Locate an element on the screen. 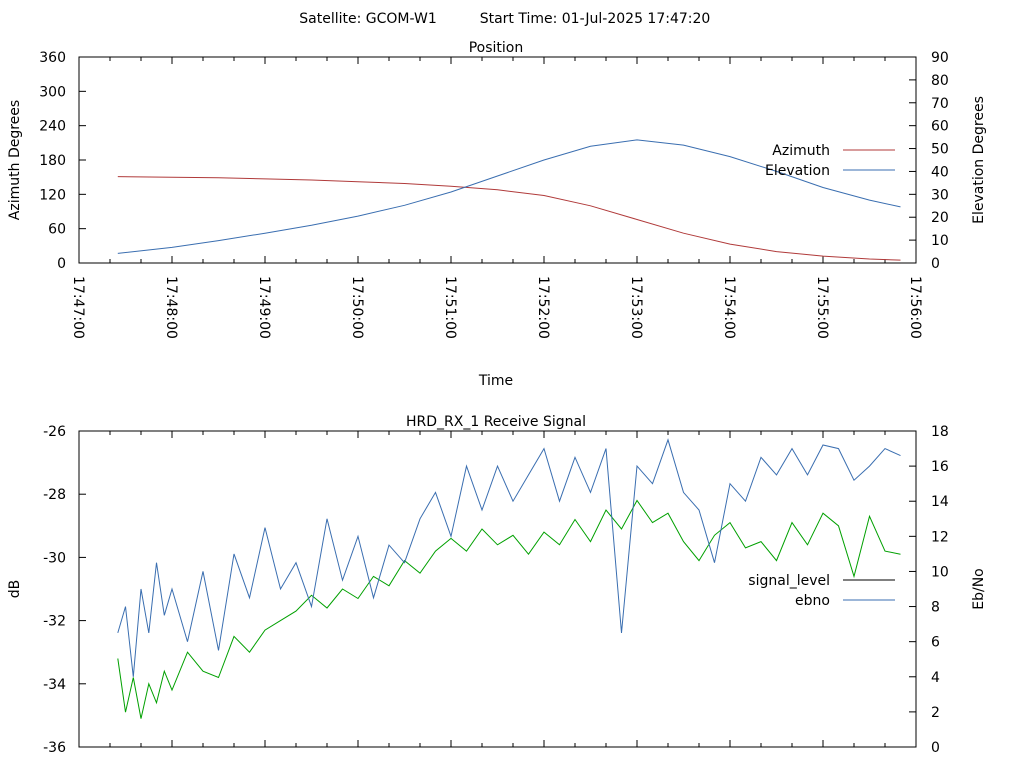 Image resolution: width=1024 pixels, height=768 pixels. x-tick-label: 17:50:00 is located at coordinates (357, 307).